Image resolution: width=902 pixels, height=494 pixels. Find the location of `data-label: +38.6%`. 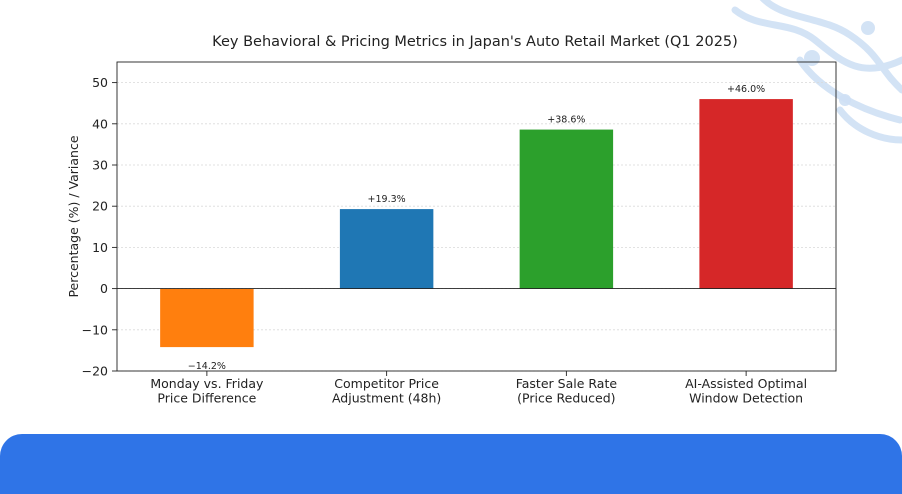

data-label: +38.6% is located at coordinates (566, 120).